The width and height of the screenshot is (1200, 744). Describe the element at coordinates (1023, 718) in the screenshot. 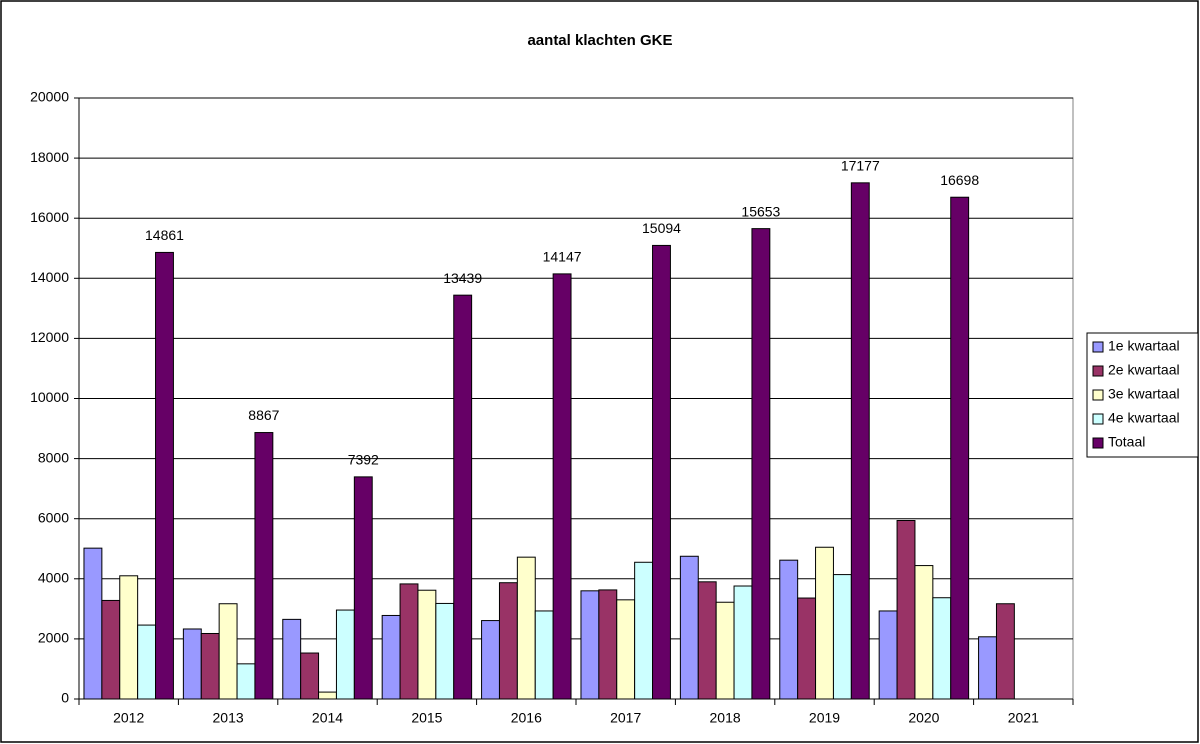

I see `x-tick-label: 2021` at that location.